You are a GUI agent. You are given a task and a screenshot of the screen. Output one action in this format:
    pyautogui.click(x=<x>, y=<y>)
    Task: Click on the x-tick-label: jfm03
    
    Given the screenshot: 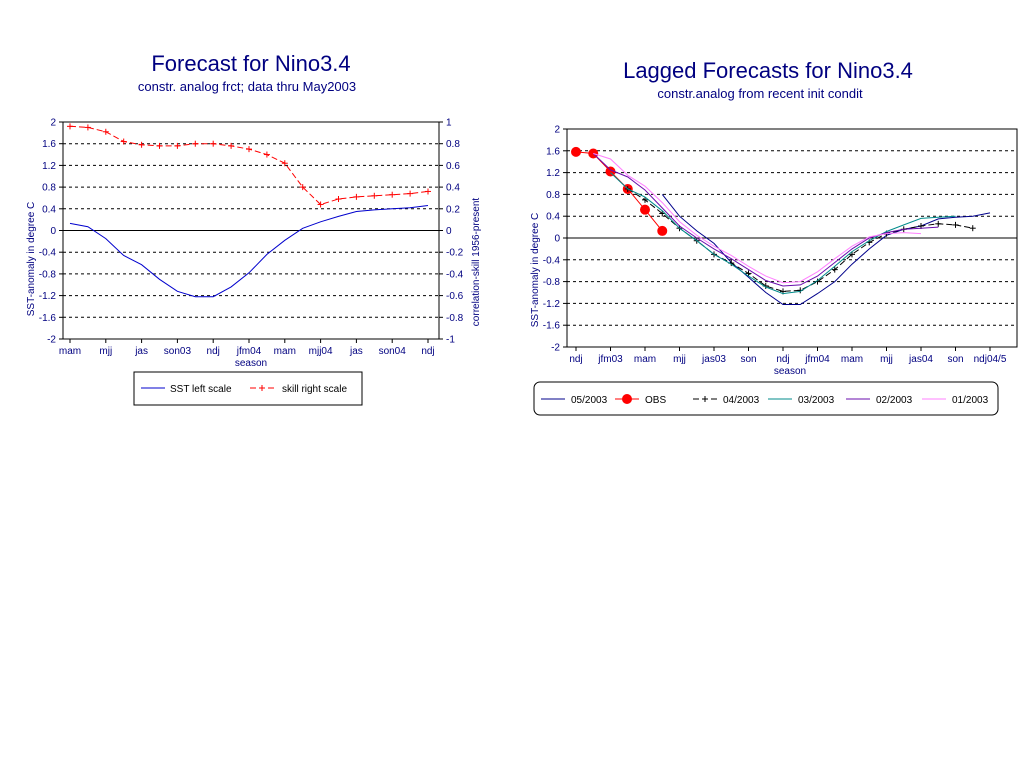 What is the action you would take?
    pyautogui.click(x=610, y=359)
    